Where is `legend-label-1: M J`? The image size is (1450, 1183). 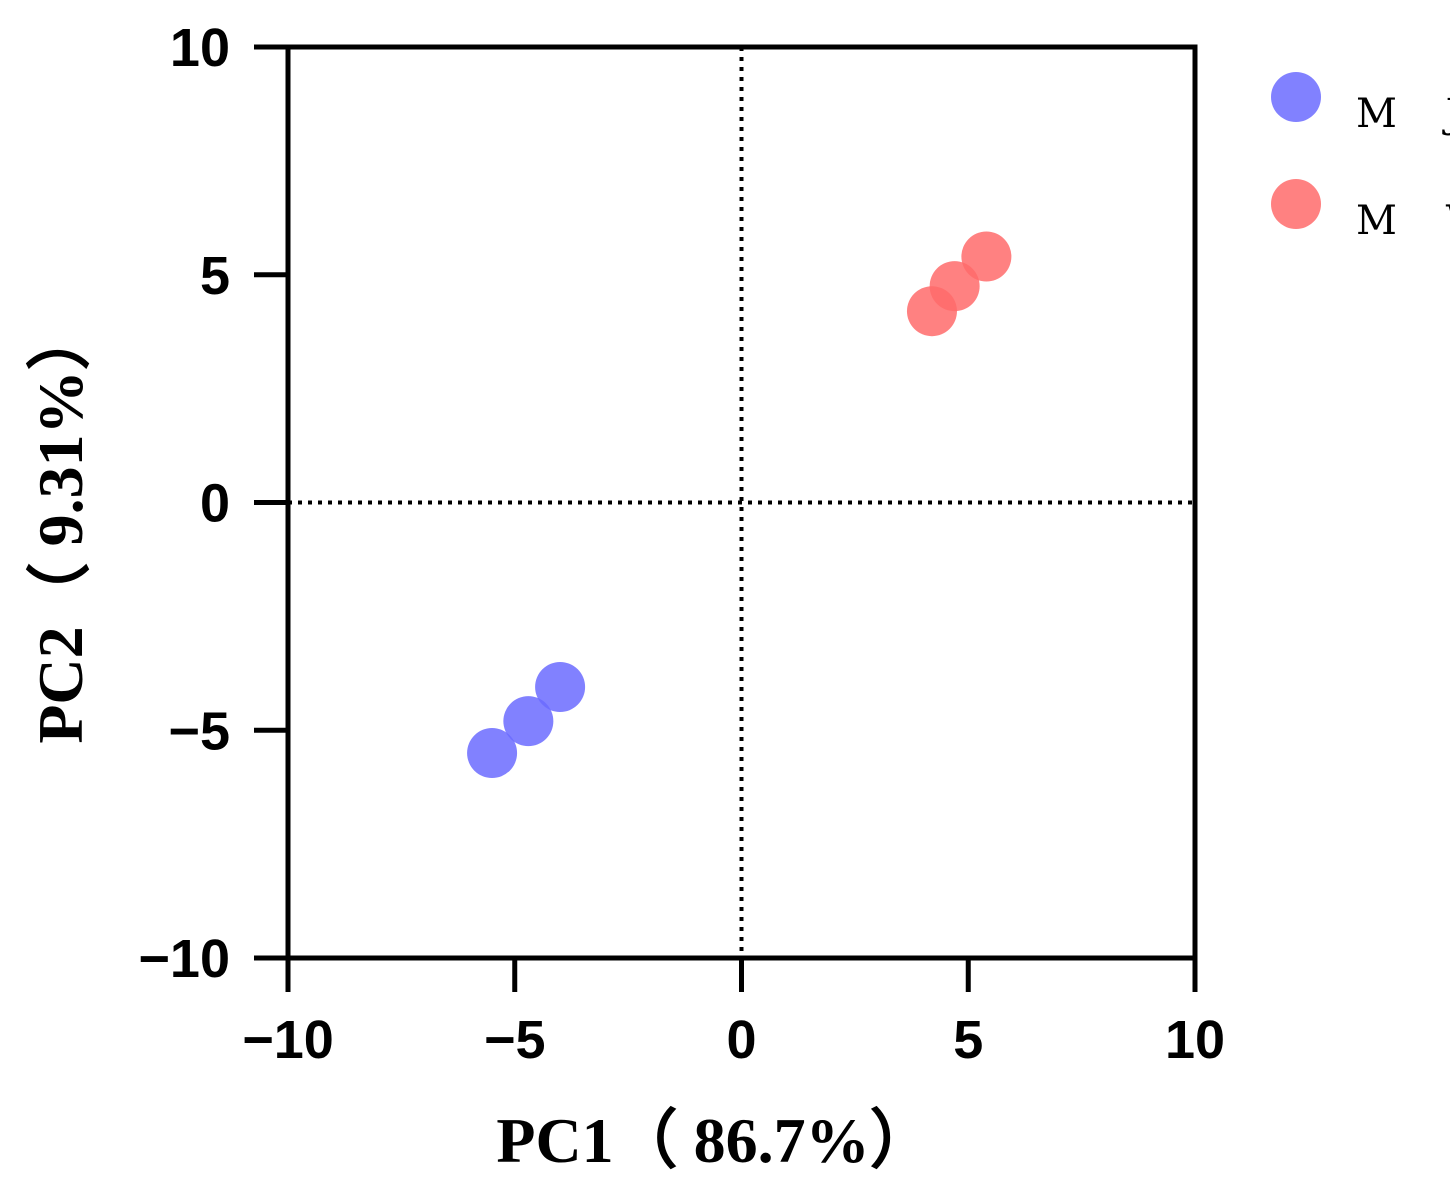 legend-label-1: M J is located at coordinates (1403, 114).